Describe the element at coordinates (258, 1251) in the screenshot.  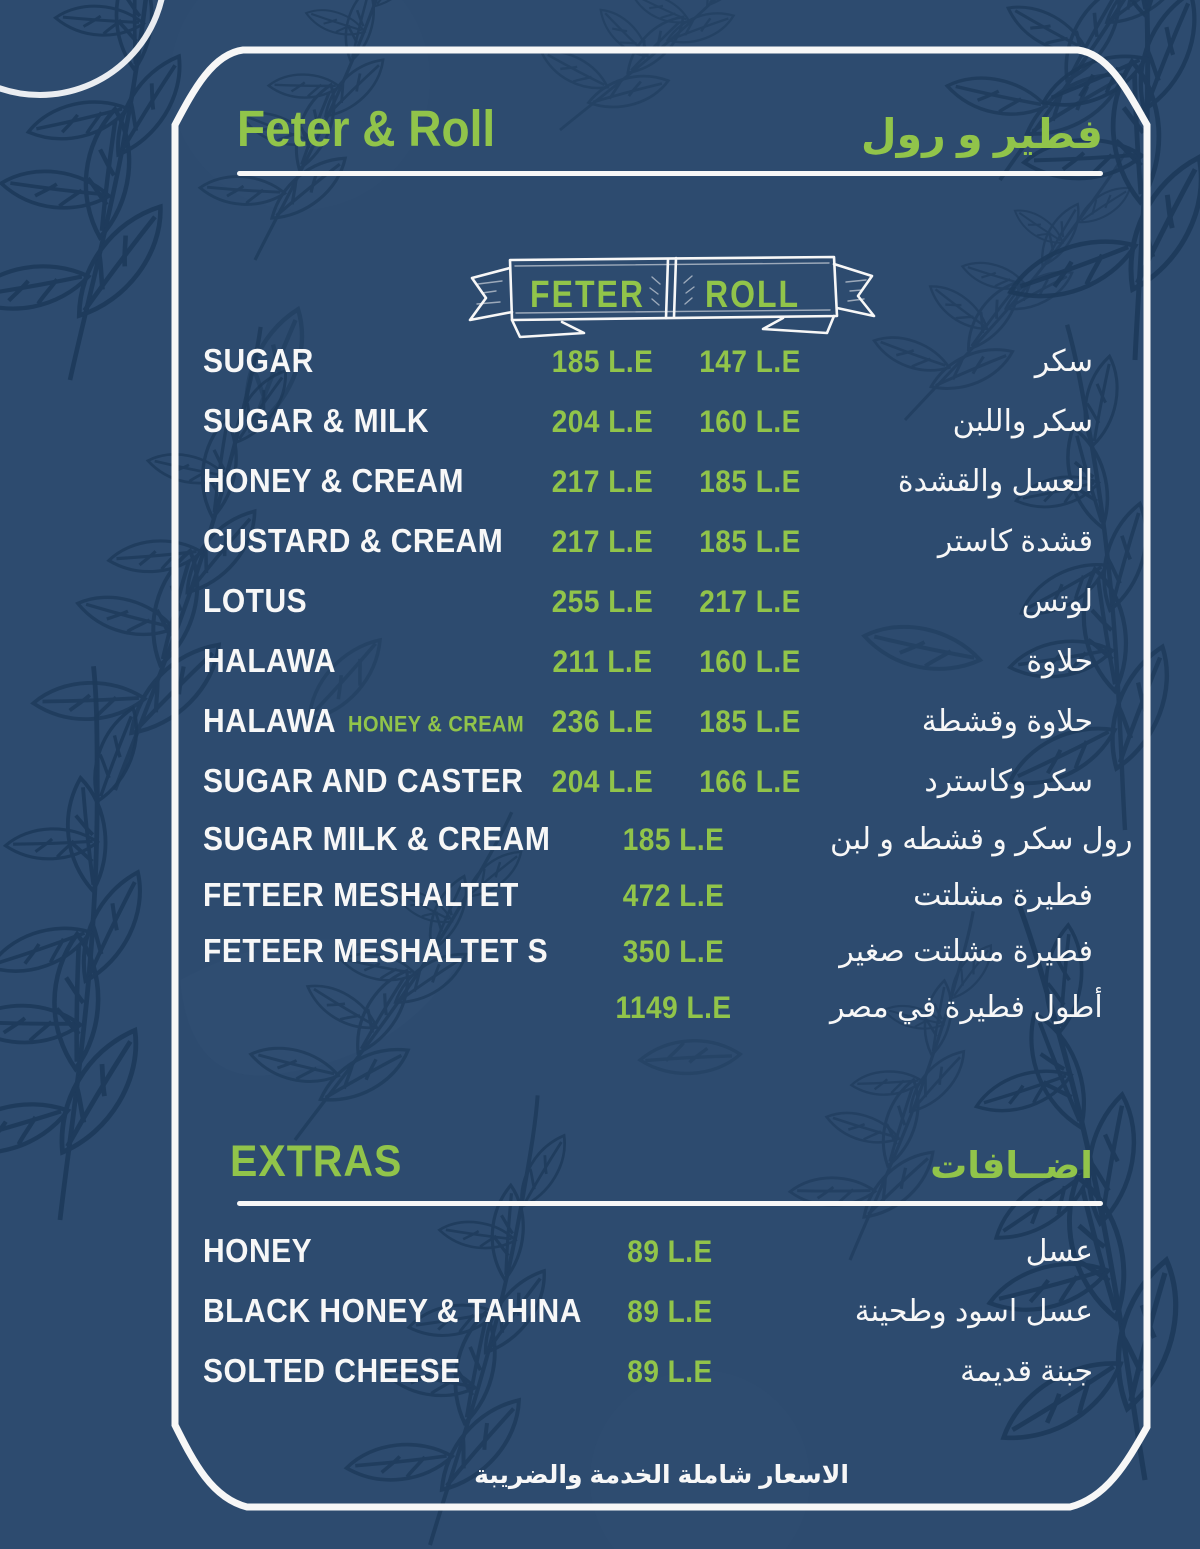
I see `extras-name-en-text: HONEY` at that location.